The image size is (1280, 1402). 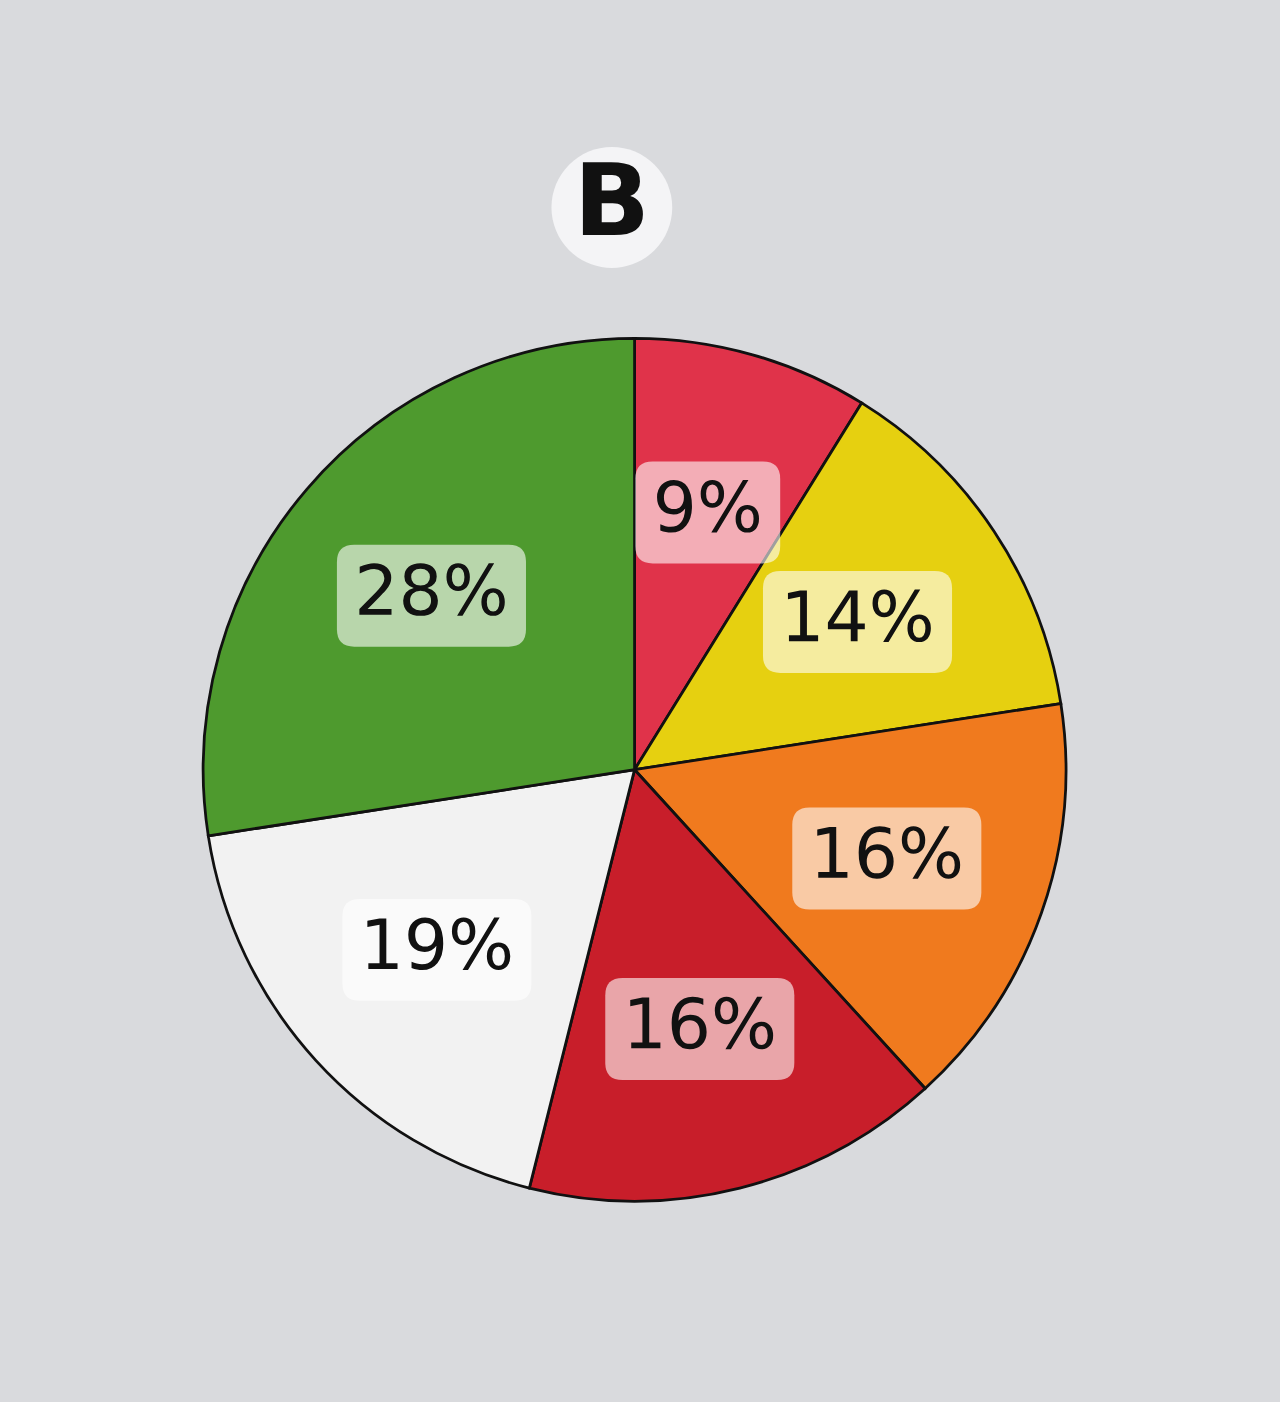 What do you see at coordinates (708, 506) in the screenshot?
I see `data-label: 9%` at bounding box center [708, 506].